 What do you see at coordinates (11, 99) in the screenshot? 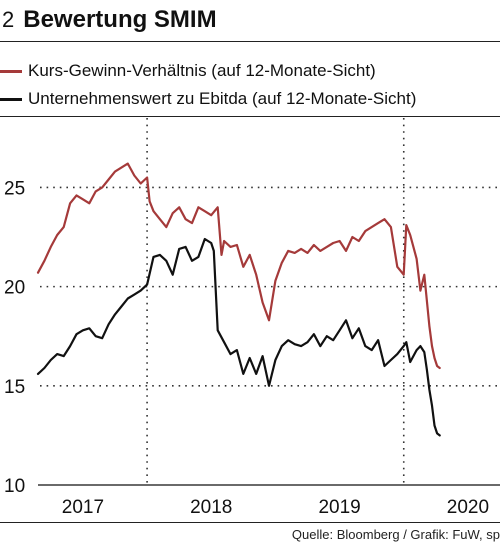
I see `legend-swatch-ev-ebitda` at bounding box center [11, 99].